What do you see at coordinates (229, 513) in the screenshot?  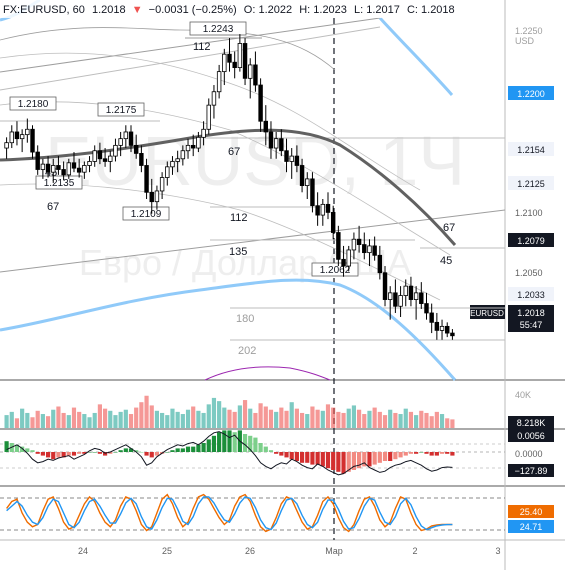 I see `stochastic-lines` at bounding box center [229, 513].